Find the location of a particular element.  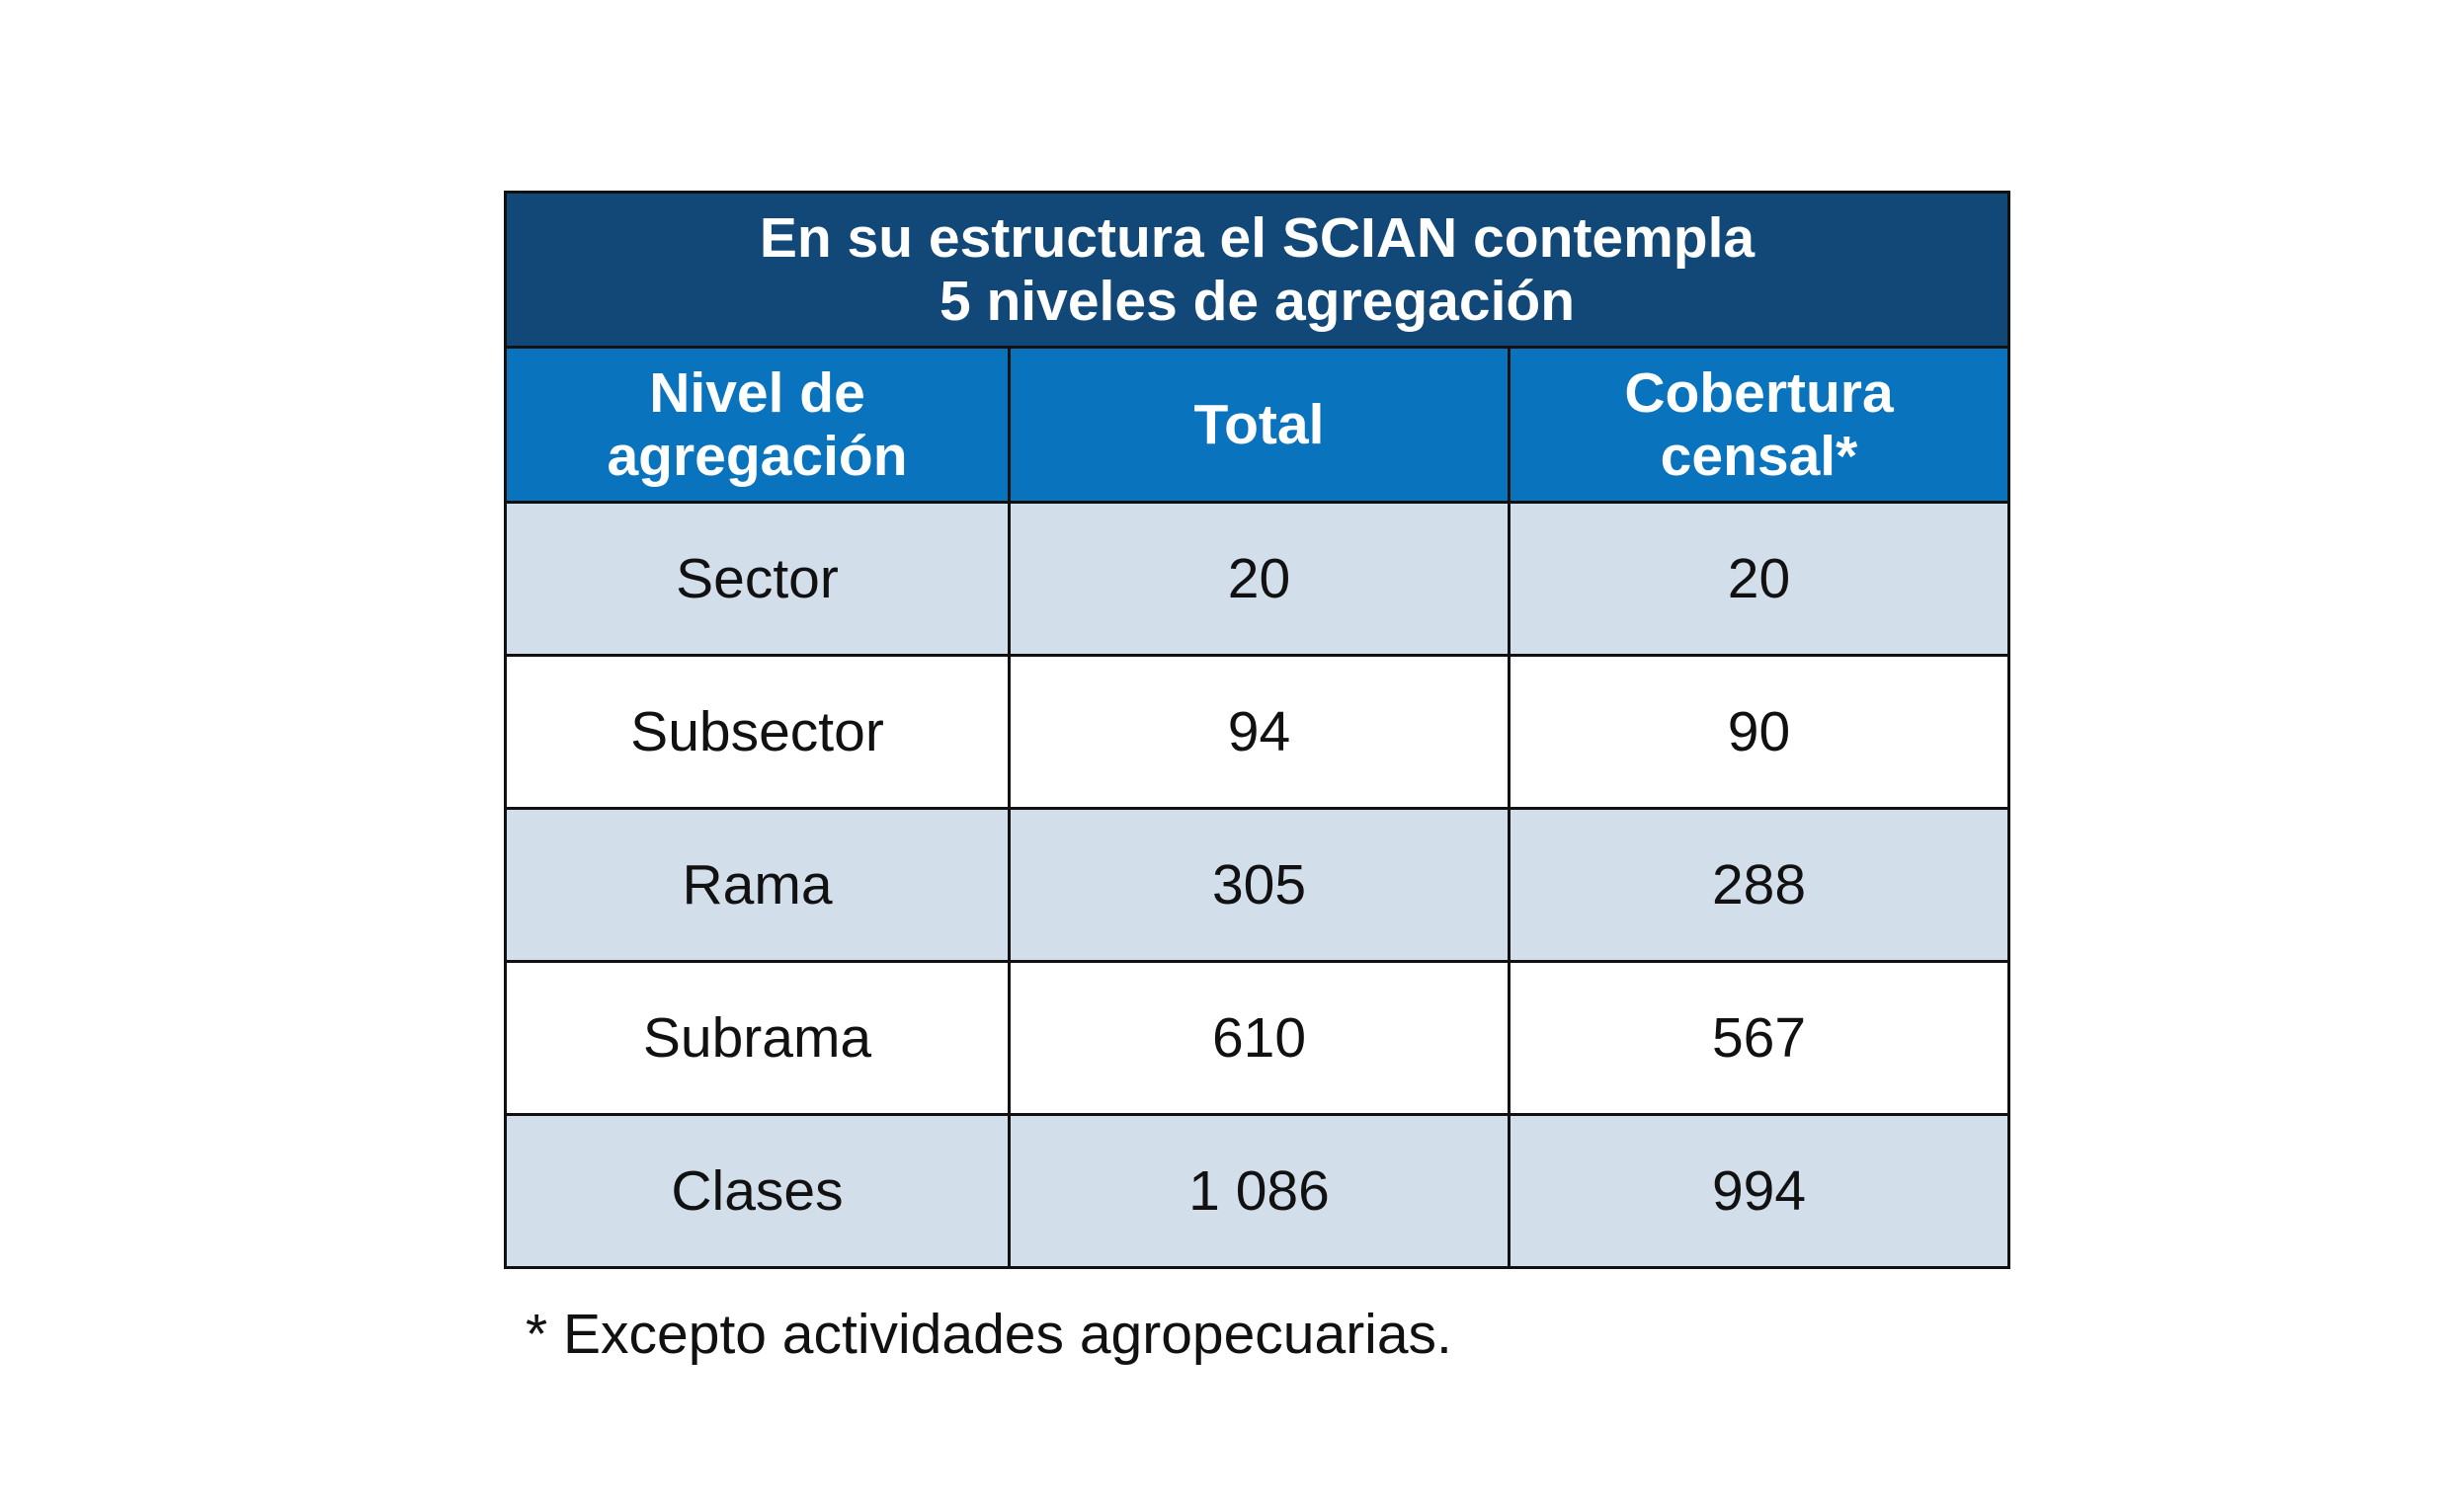

column-header-total-label: Total is located at coordinates (1259, 425).